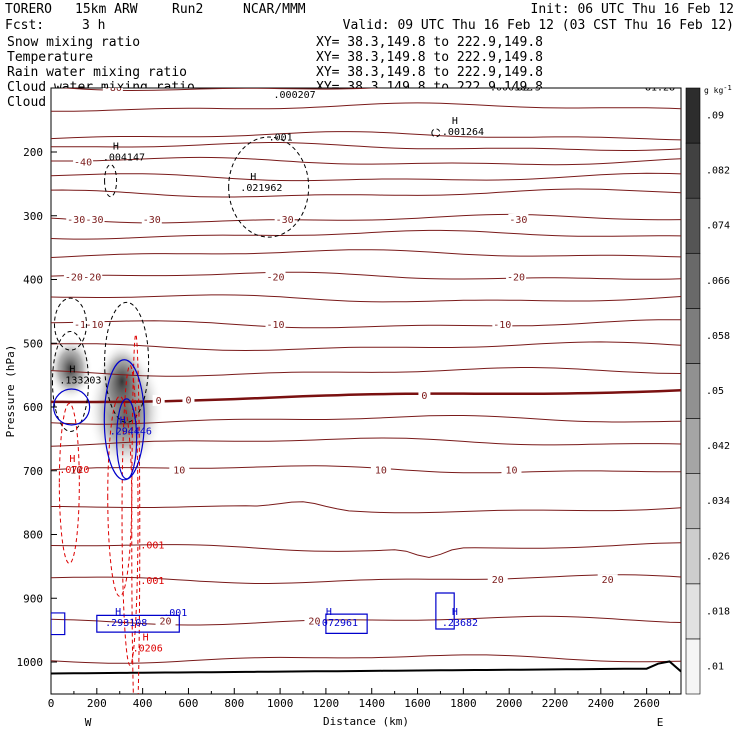  What do you see at coordinates (280, 703) in the screenshot?
I see `x-tick-label: 1000` at bounding box center [280, 703].